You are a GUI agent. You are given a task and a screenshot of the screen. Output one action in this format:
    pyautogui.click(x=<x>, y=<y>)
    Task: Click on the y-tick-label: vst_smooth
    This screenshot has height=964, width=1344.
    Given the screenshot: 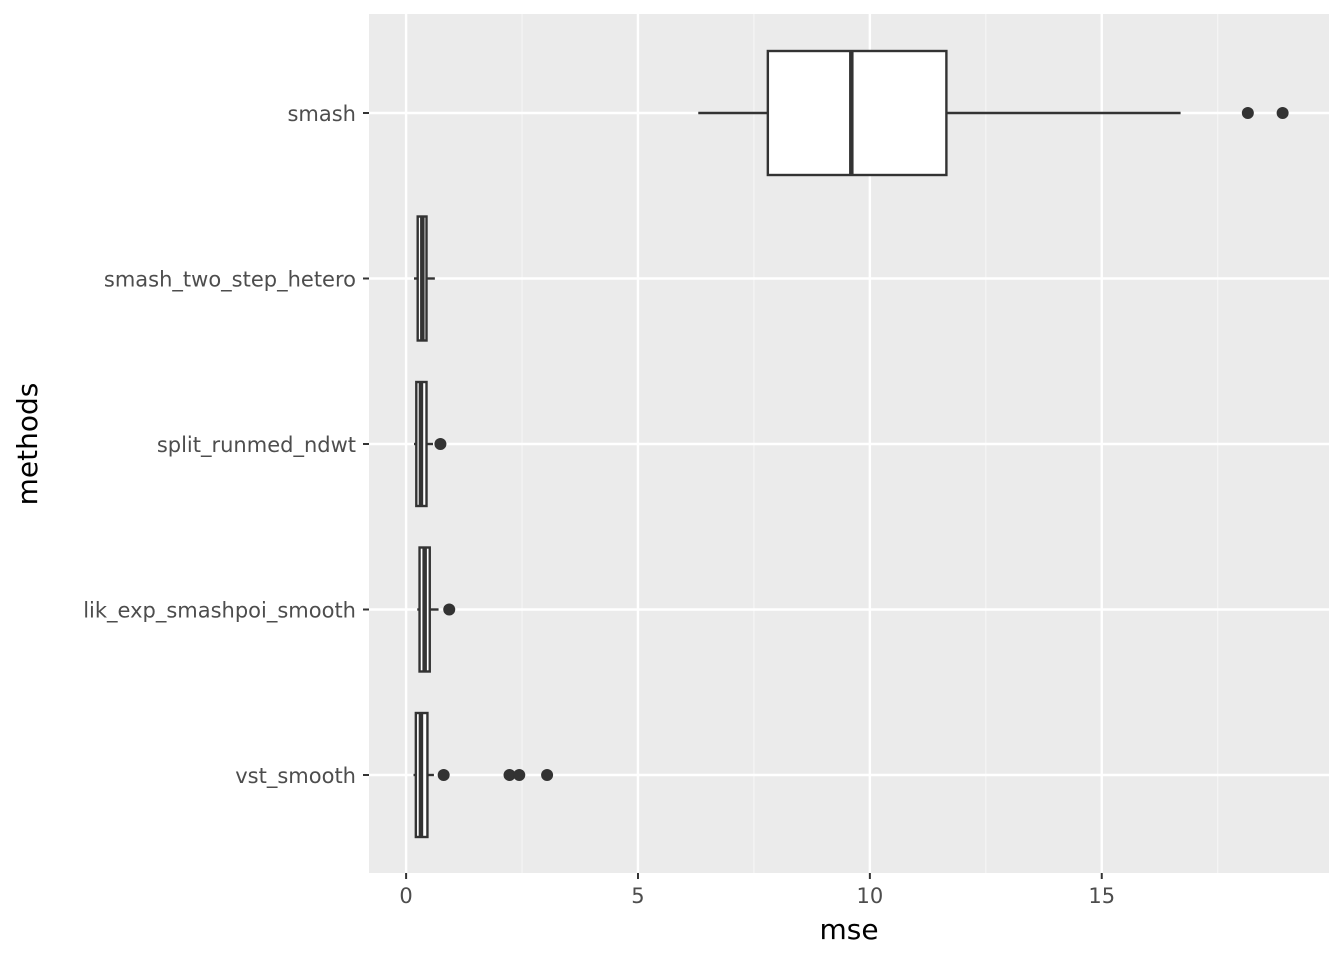 What is the action you would take?
    pyautogui.click(x=295, y=776)
    